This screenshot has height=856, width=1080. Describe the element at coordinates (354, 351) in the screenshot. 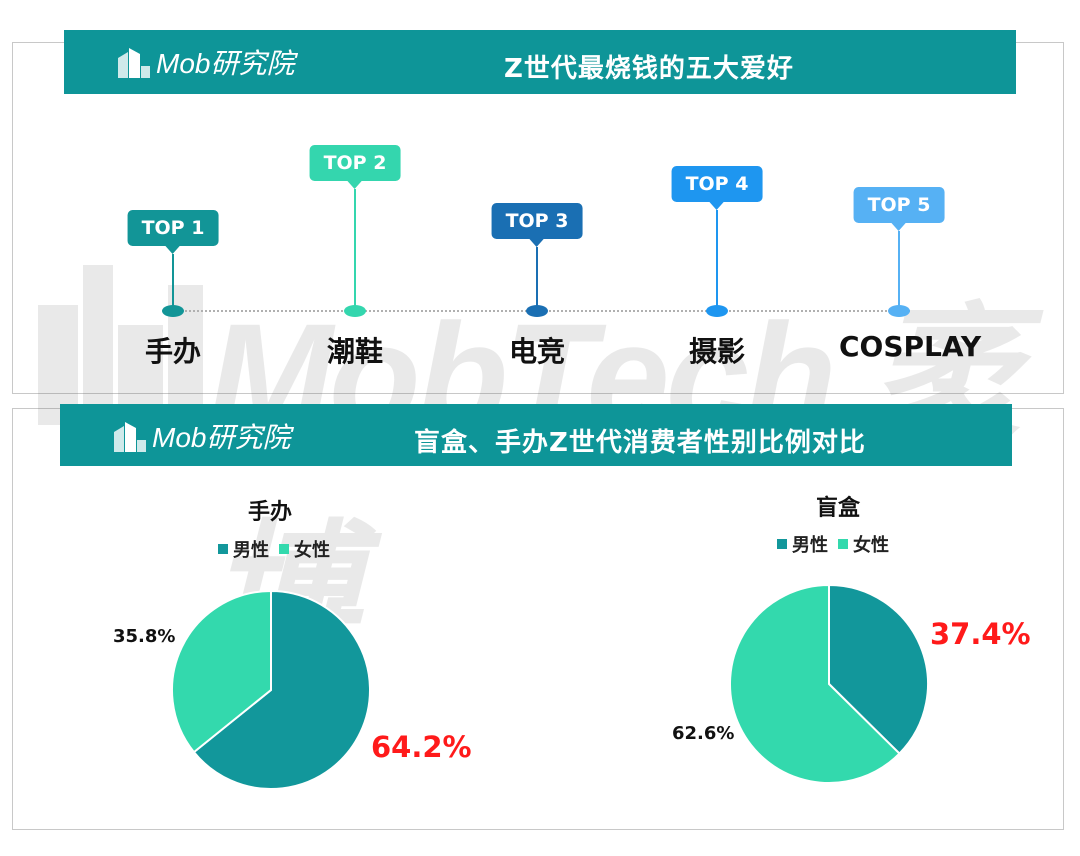

I see `hobby-name: 潮鞋` at that location.